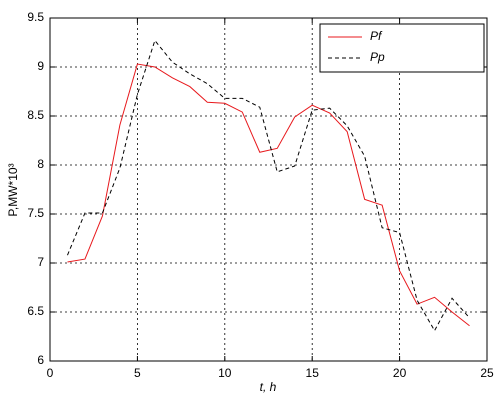  What do you see at coordinates (400, 373) in the screenshot?
I see `x-tick-label: 20` at bounding box center [400, 373].